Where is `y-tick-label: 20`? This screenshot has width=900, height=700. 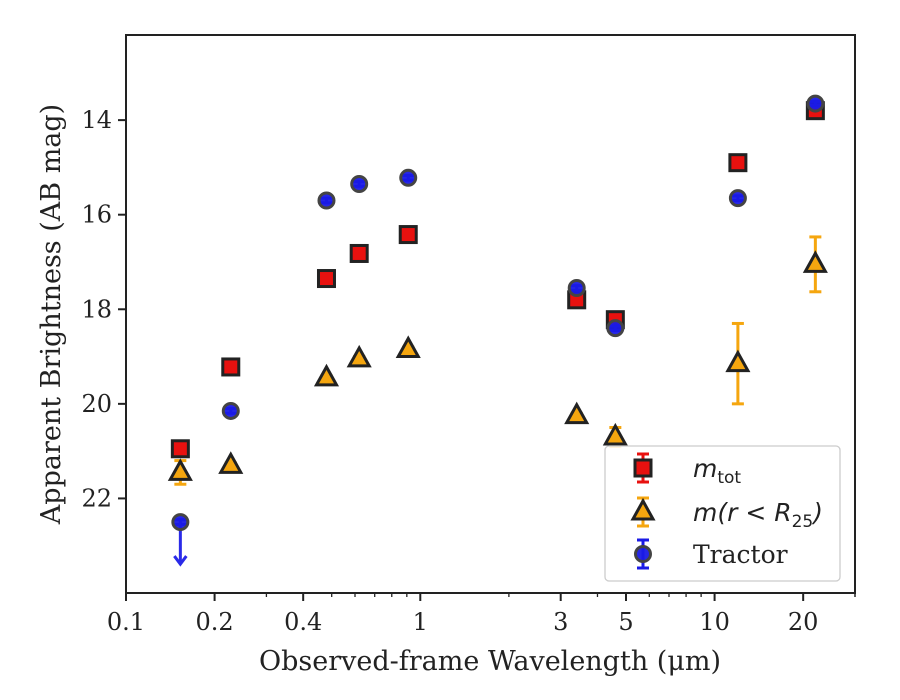 y-tick-label: 20 is located at coordinates (96, 404).